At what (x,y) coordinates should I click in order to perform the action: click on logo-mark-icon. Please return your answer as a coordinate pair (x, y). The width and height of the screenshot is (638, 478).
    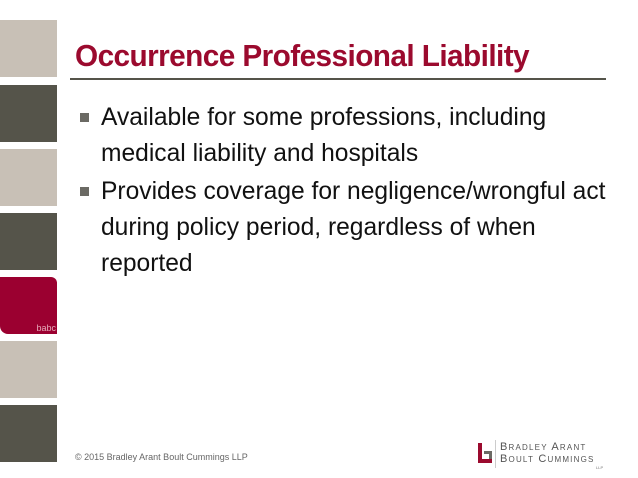
    Looking at the image, I should click on (485, 453).